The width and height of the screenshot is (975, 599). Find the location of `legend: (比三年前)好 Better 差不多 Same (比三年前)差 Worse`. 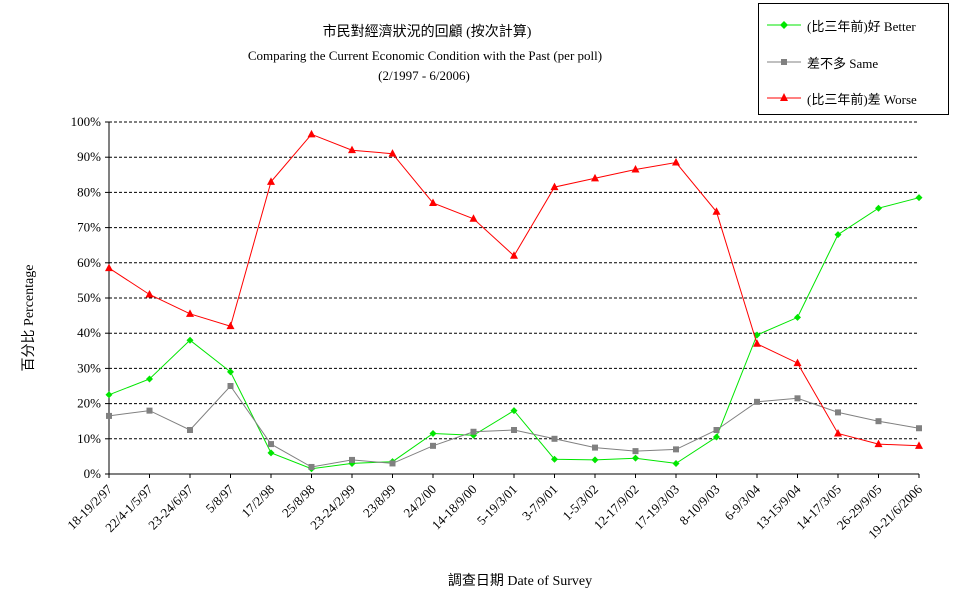

legend: (比三年前)好 Better 差不多 Same (比三年前)差 Worse is located at coordinates (853, 59).